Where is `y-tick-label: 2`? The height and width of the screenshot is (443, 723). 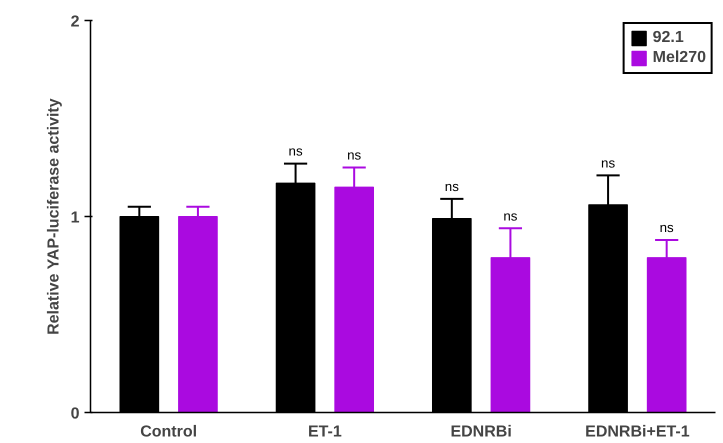
y-tick-label: 2 is located at coordinates (75, 22).